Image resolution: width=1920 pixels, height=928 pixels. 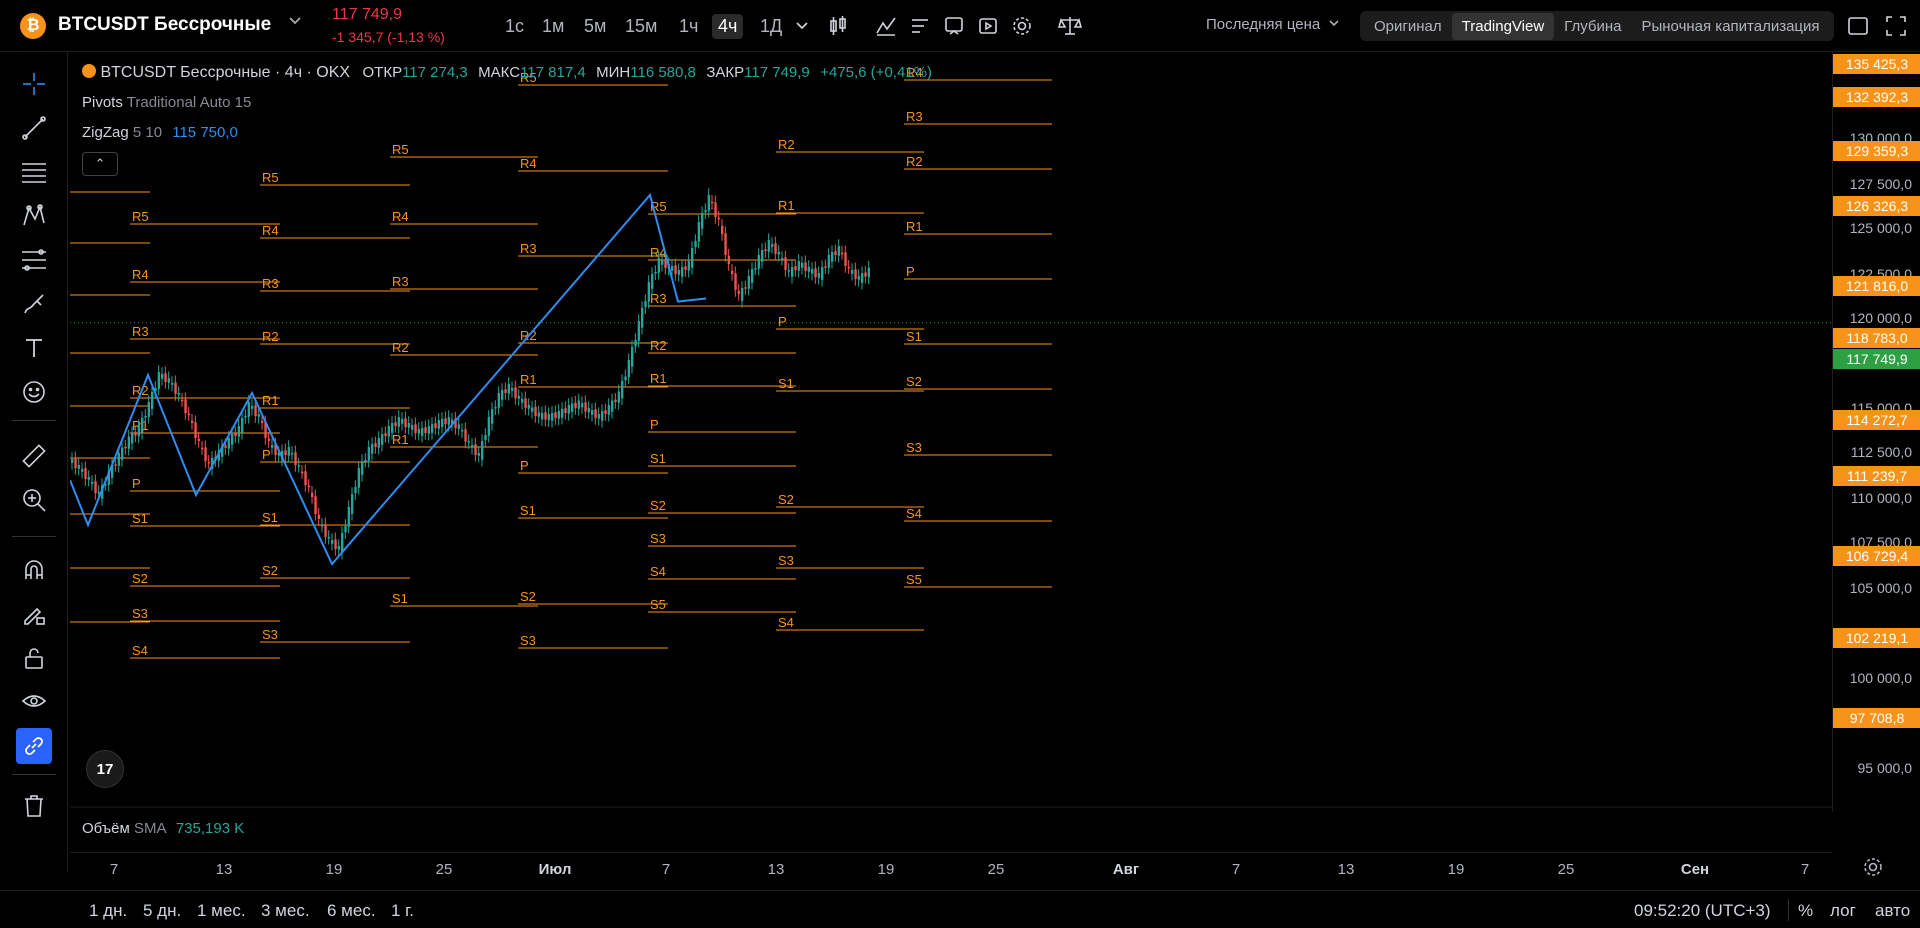 What do you see at coordinates (34, 746) in the screenshot?
I see `link-icon` at bounding box center [34, 746].